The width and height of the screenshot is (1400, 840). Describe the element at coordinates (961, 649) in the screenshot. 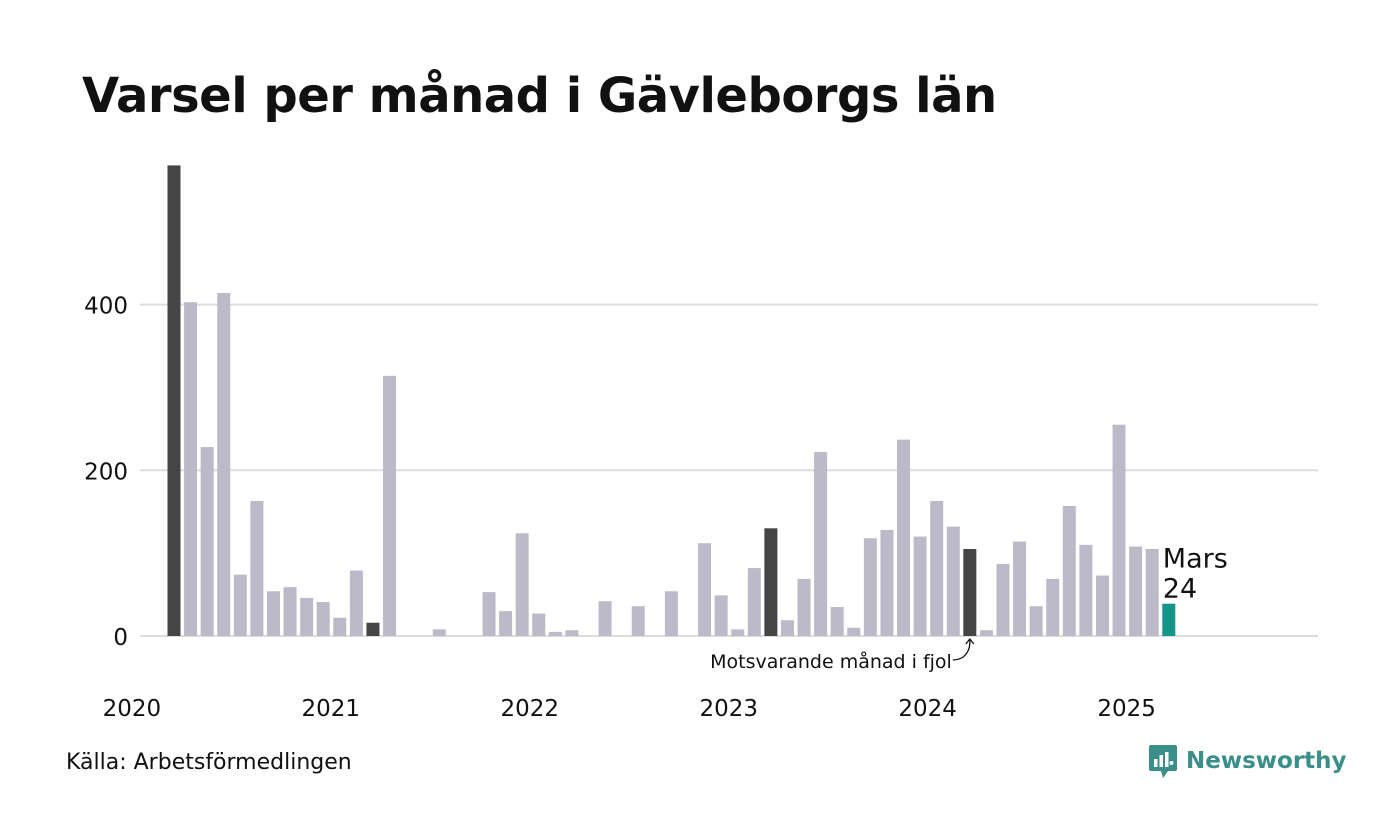

I see `annotation-arrow` at that location.